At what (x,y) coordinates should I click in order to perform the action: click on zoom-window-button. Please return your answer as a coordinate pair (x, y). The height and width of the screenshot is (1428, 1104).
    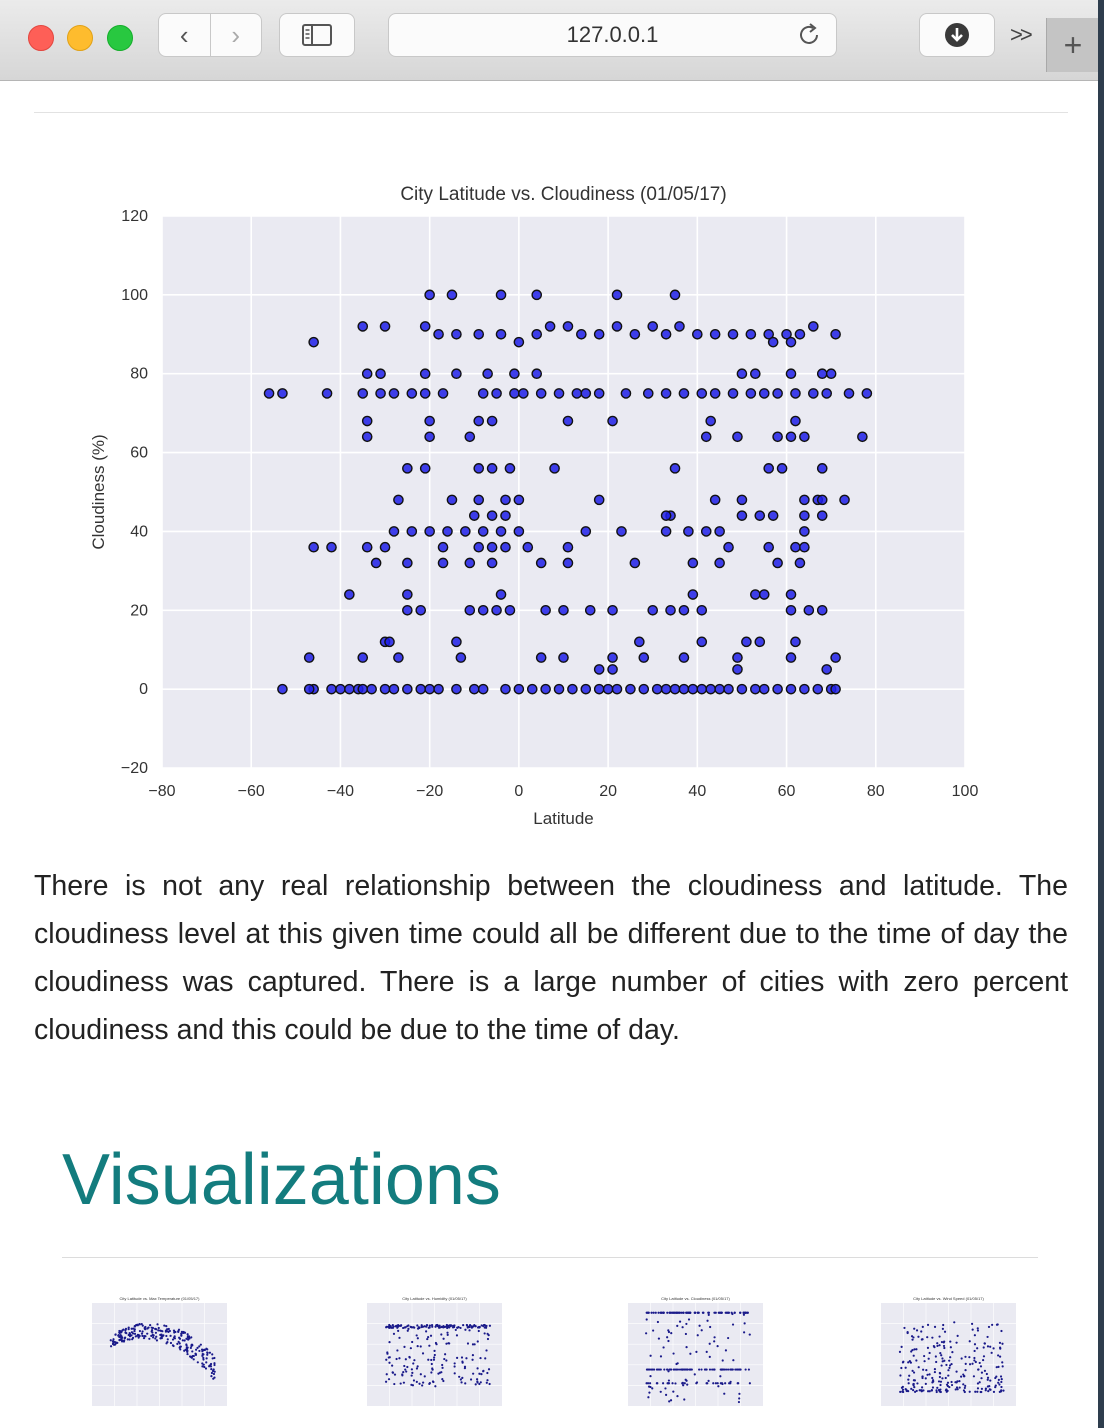
    Looking at the image, I should click on (120, 38).